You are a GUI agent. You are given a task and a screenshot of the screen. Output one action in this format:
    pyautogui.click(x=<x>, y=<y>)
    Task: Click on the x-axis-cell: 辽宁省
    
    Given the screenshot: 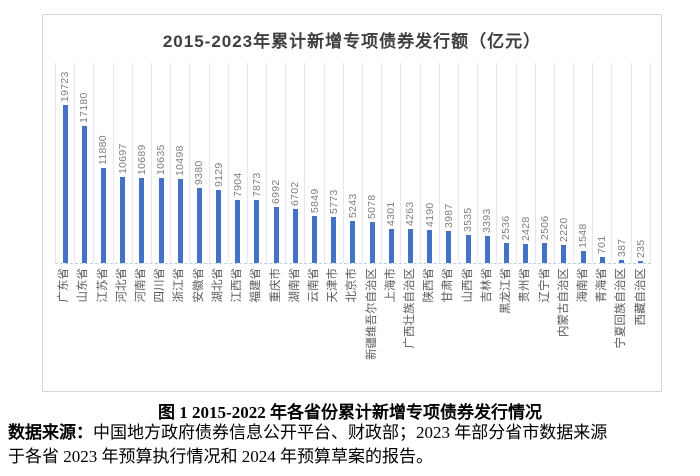 What is the action you would take?
    pyautogui.click(x=544, y=325)
    